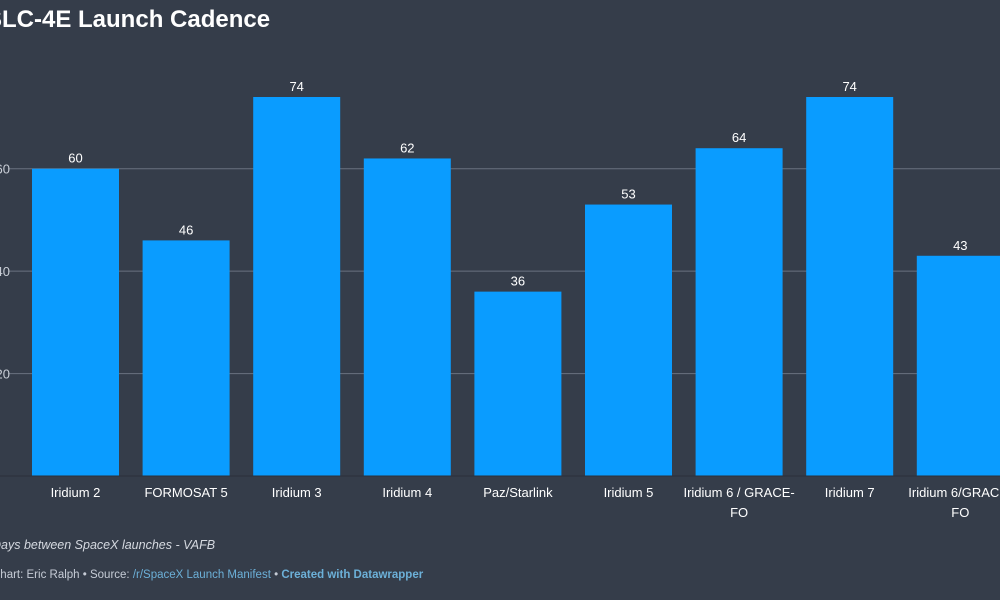 The image size is (1000, 600). Describe the element at coordinates (739, 137) in the screenshot. I see `bar-value-label: 64` at that location.